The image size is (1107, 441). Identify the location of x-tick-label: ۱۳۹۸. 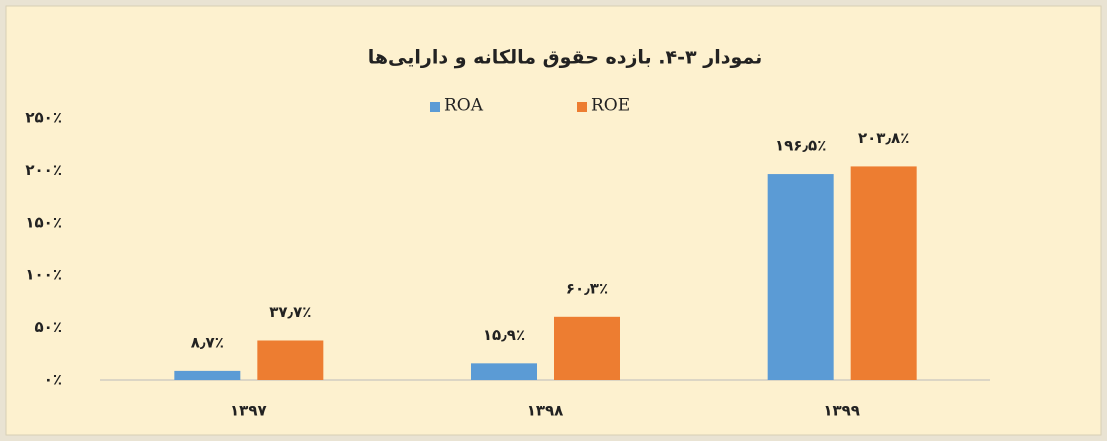
(545, 411).